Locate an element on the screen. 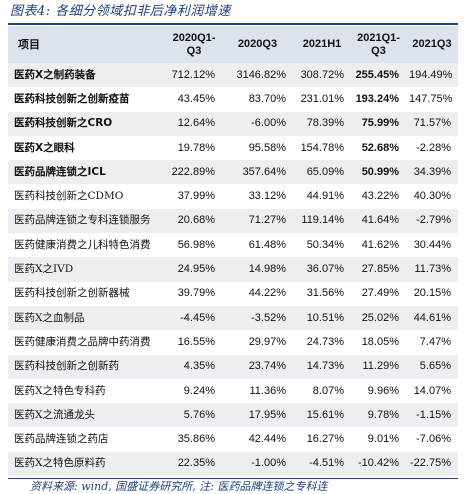 Image resolution: width=466 pixels, height=494 pixels. cell-c2: -3.52% is located at coordinates (268, 317).